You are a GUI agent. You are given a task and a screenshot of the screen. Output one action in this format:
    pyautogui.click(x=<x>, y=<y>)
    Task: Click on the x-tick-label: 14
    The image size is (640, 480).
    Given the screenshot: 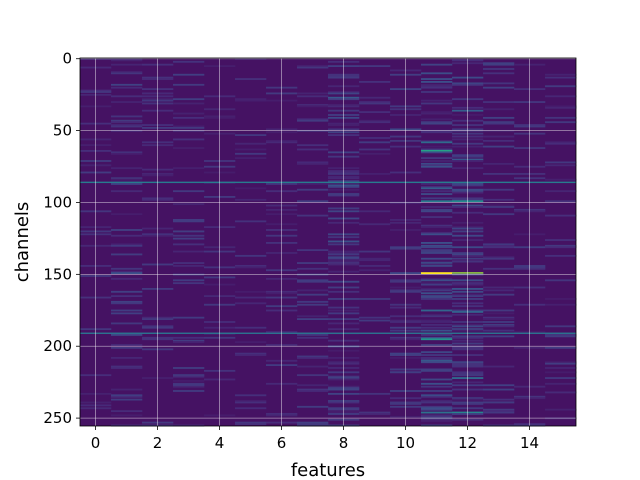 What is the action you would take?
    pyautogui.click(x=529, y=443)
    